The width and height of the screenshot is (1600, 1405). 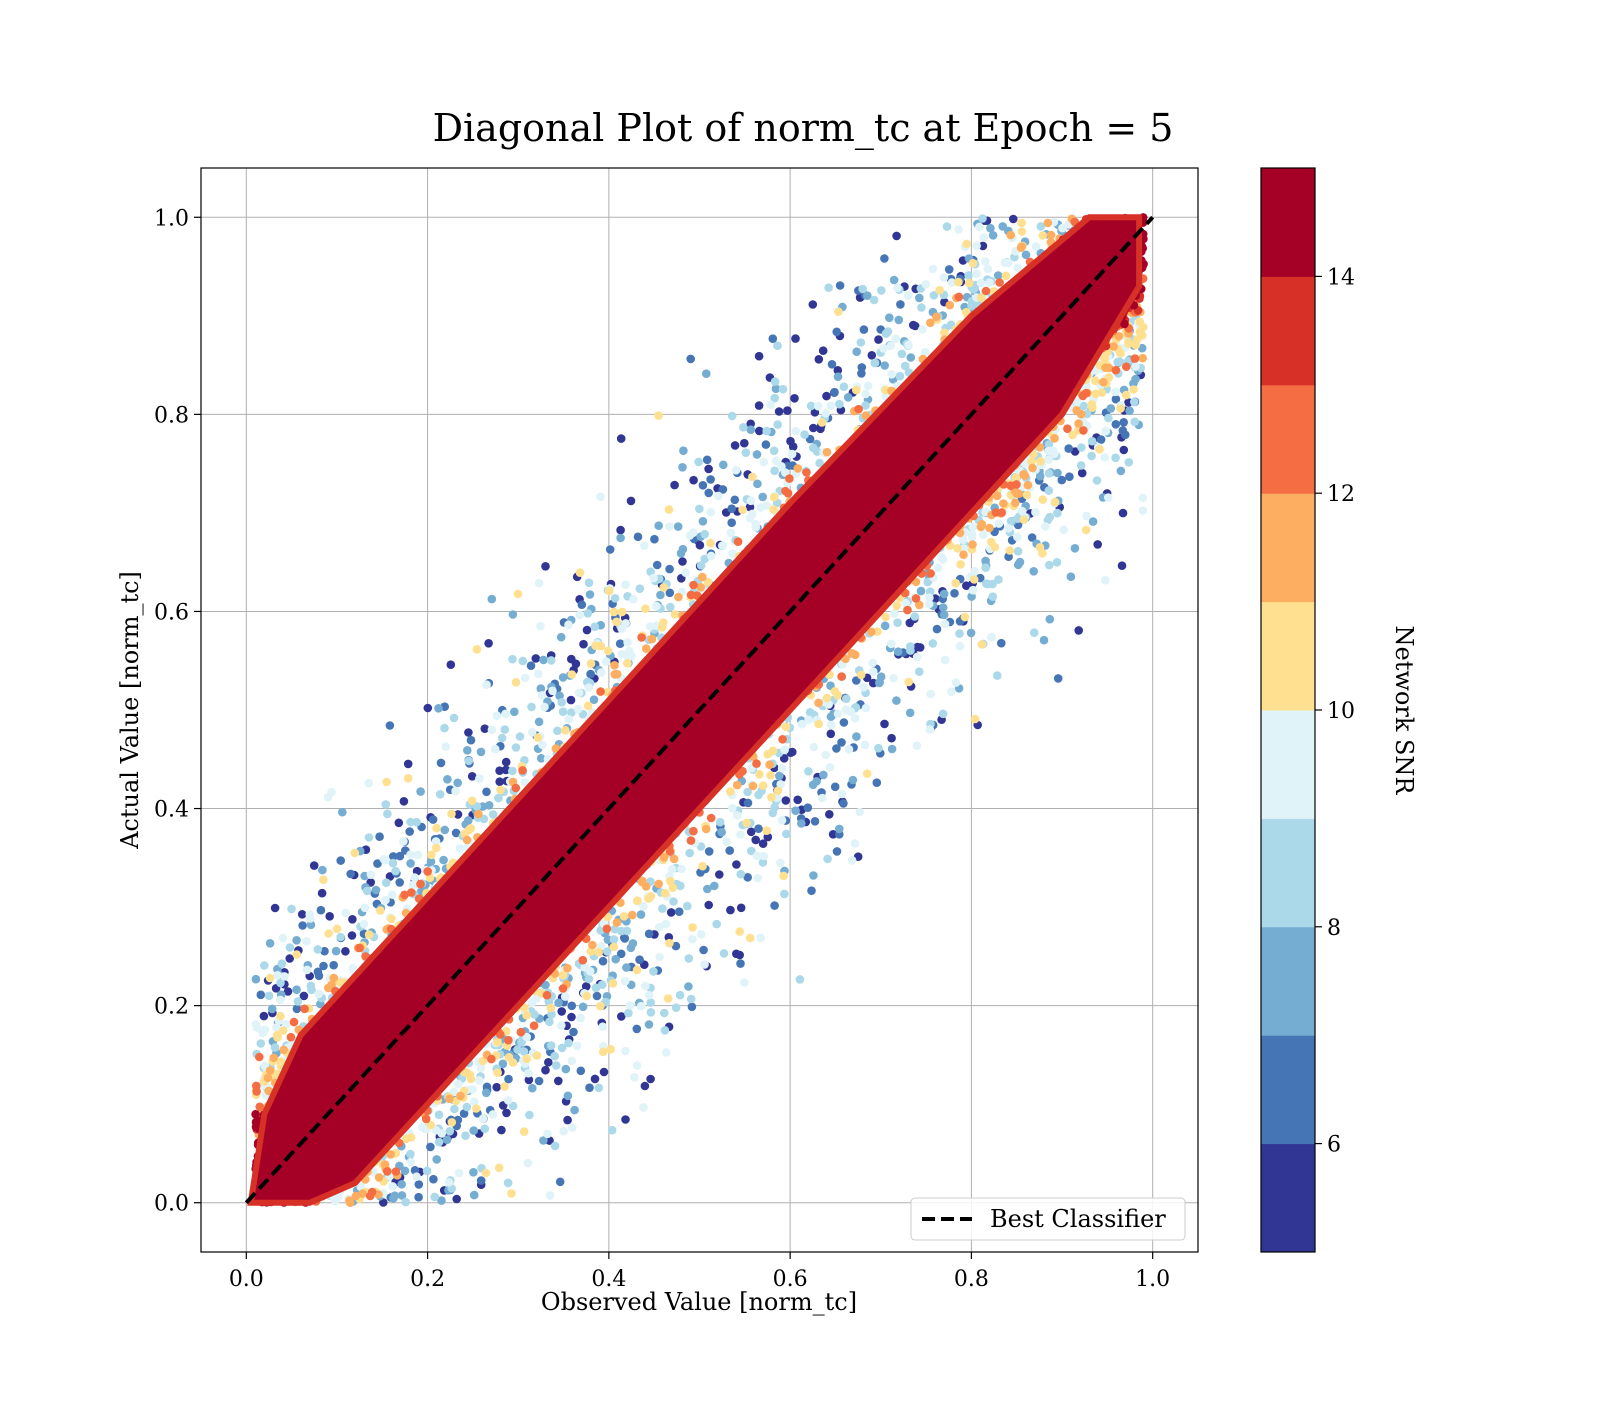 What do you see at coordinates (803, 128) in the screenshot?
I see `chart-title: Diagonal Plot of norm_tc at Epoch = 5` at bounding box center [803, 128].